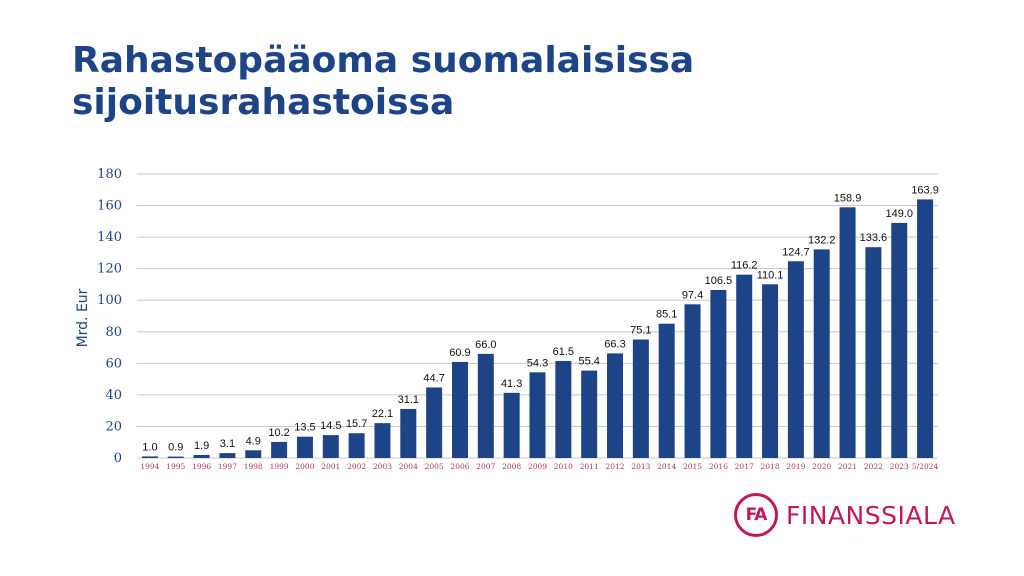 The height and width of the screenshot is (576, 1024). Describe the element at coordinates (588, 362) in the screenshot. I see `data-label: 55.4` at that location.